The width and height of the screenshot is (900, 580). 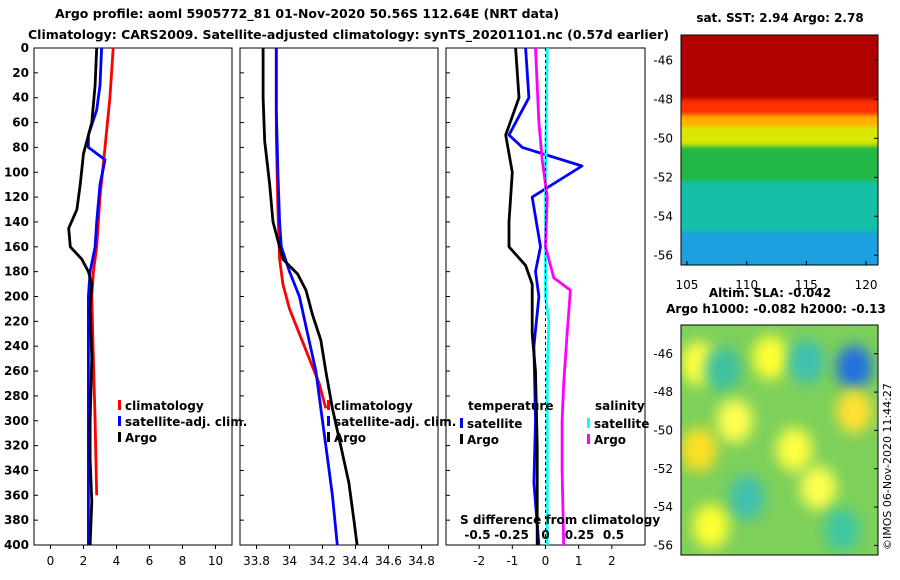 What do you see at coordinates (477, 535) in the screenshot?
I see `difference-secondary-tick-label: -0.5` at bounding box center [477, 535].